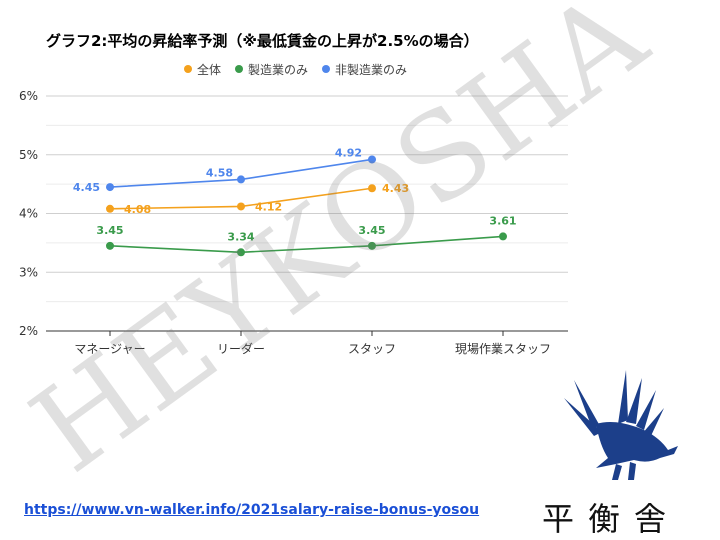 This screenshot has width=720, height=540. Describe the element at coordinates (28, 331) in the screenshot. I see `y-tick-label: 2%` at that location.